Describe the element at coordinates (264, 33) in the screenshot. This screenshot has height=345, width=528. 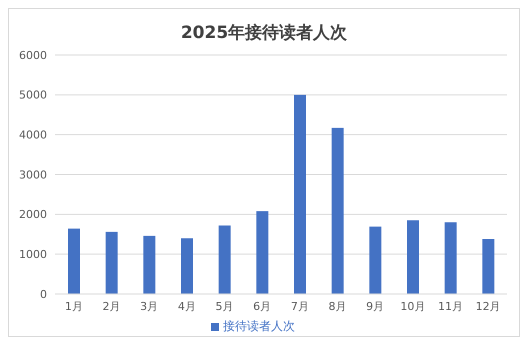
I see `chart-title: 2025年接待读者人次` at that location.